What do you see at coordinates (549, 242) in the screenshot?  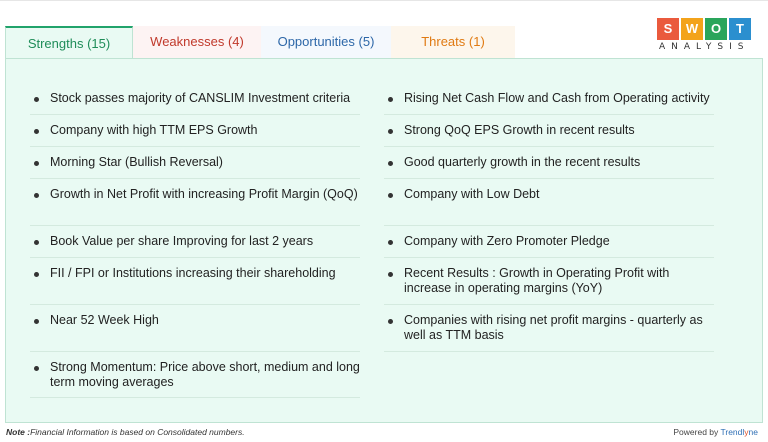 I see `list-item: Company with Zero Promoter Pledge` at bounding box center [549, 242].